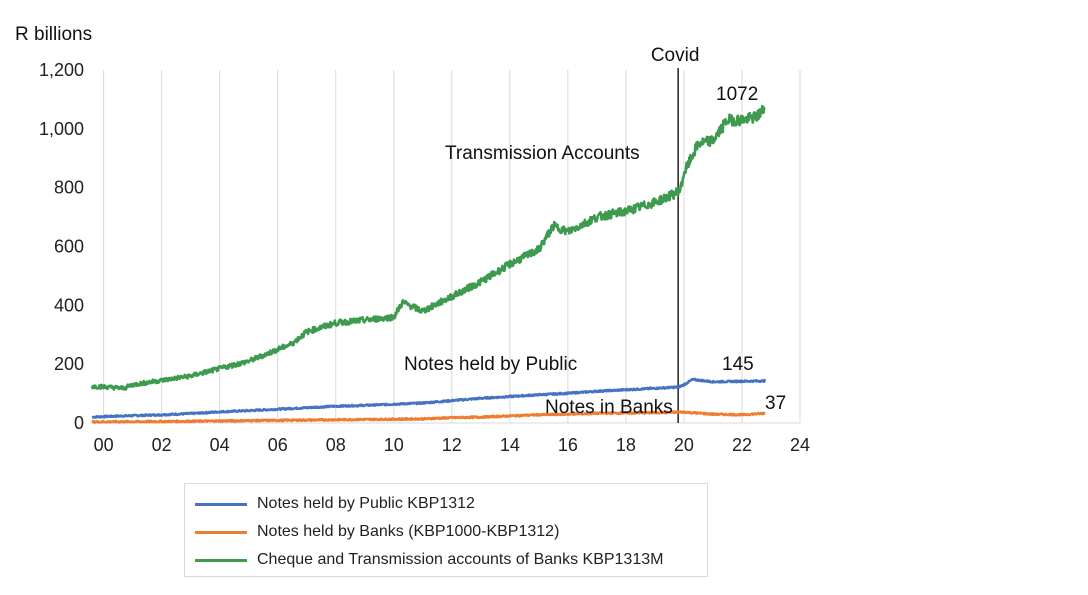  What do you see at coordinates (69, 188) in the screenshot?
I see `y-tick-label: 800` at bounding box center [69, 188].